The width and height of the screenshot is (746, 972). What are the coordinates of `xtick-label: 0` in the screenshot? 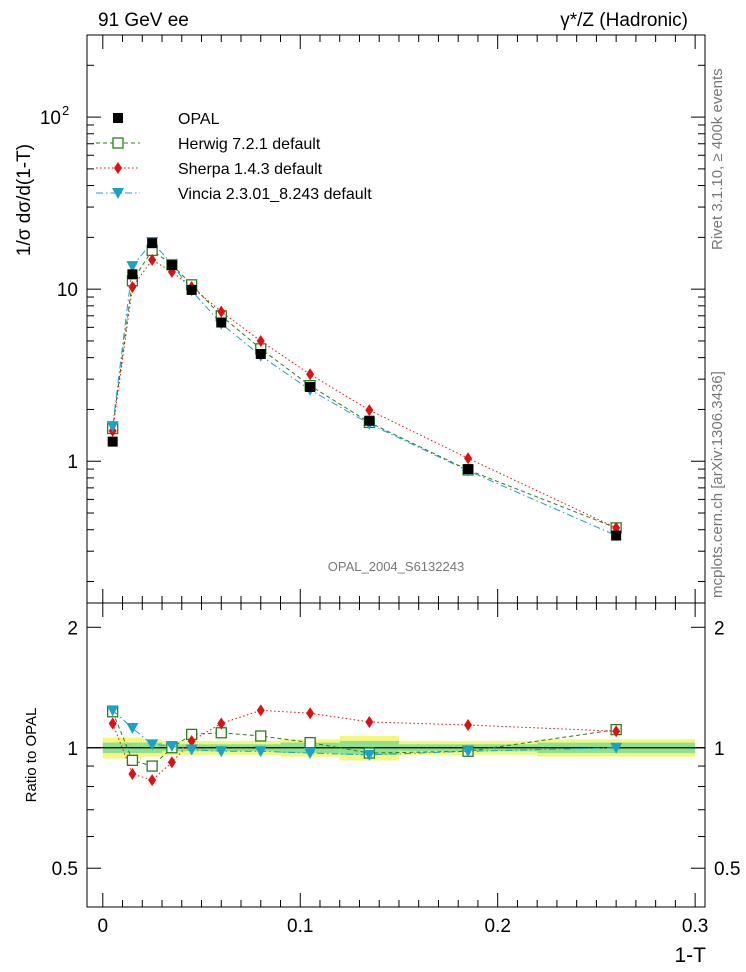 It's located at (103, 926).